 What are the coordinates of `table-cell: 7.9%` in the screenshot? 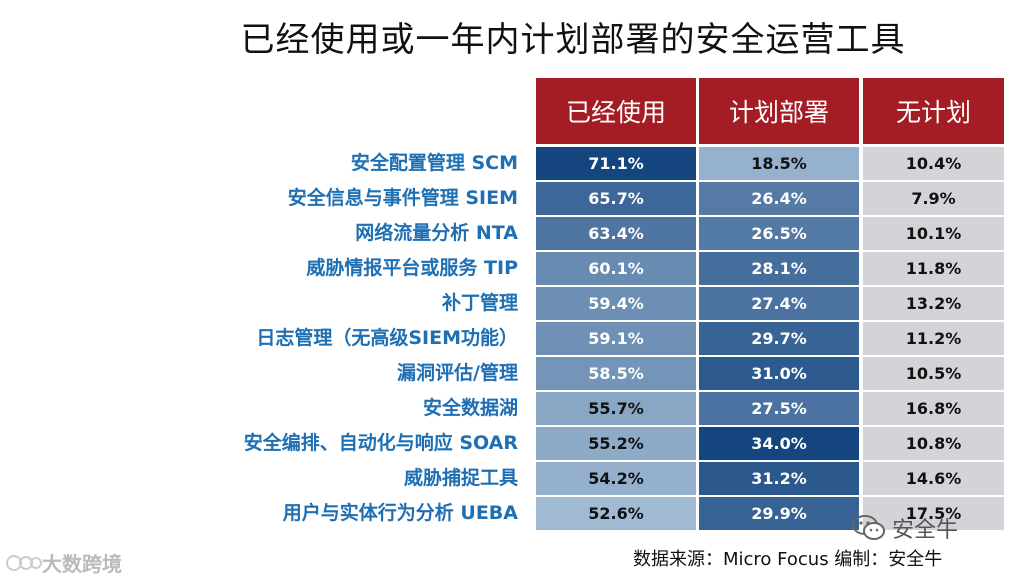 It's located at (933, 198).